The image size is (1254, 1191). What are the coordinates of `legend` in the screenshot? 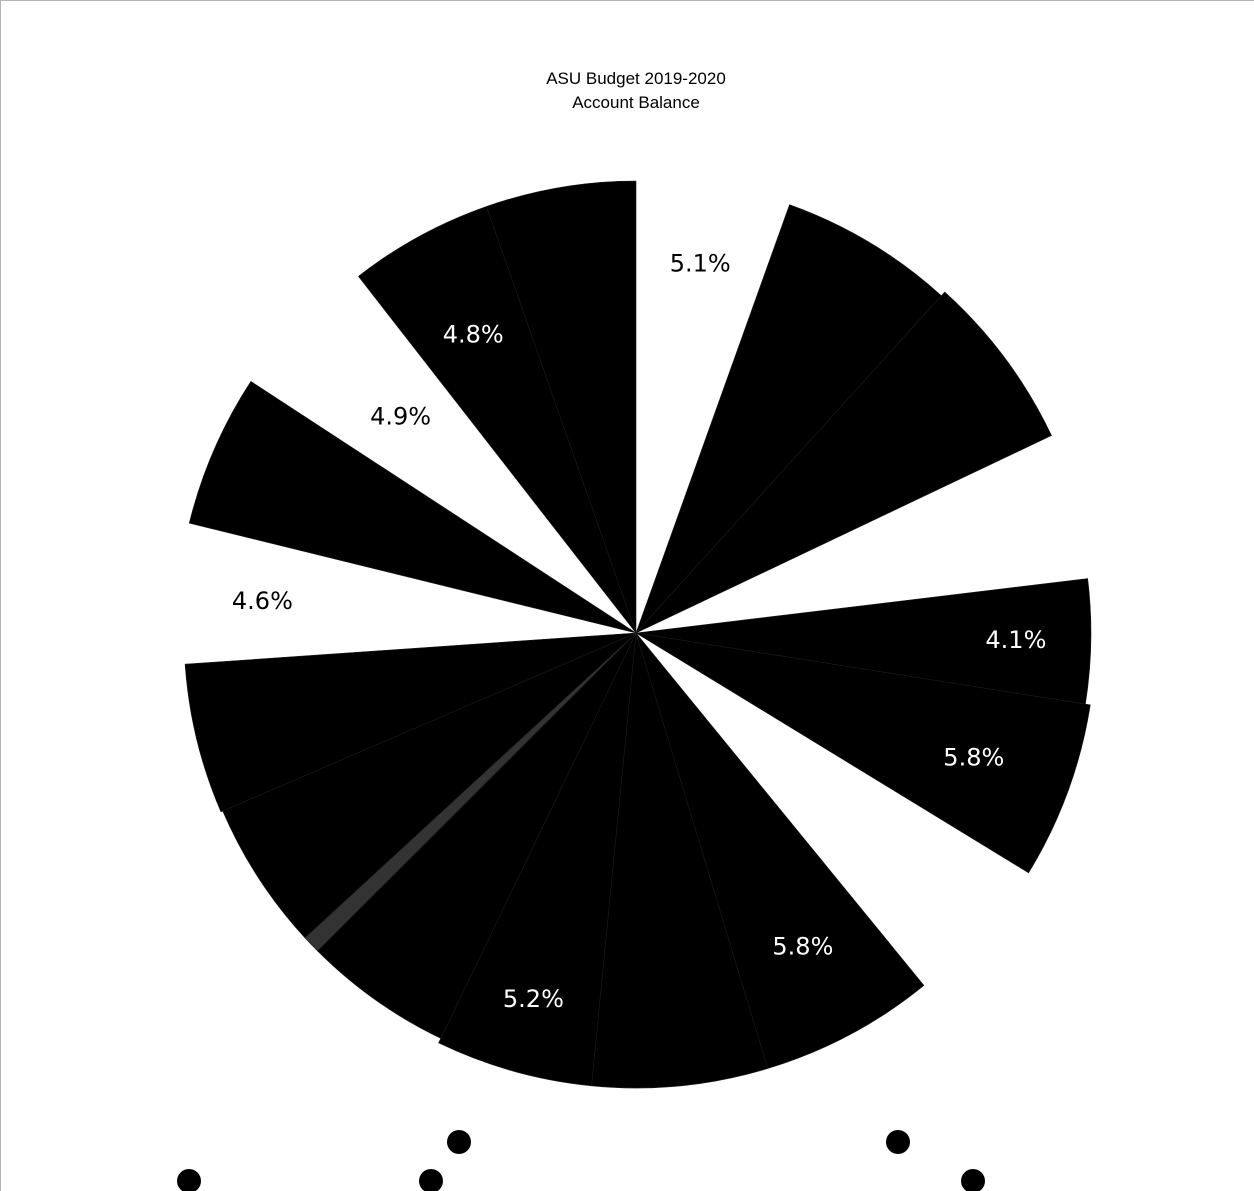 It's located at (581, 1160).